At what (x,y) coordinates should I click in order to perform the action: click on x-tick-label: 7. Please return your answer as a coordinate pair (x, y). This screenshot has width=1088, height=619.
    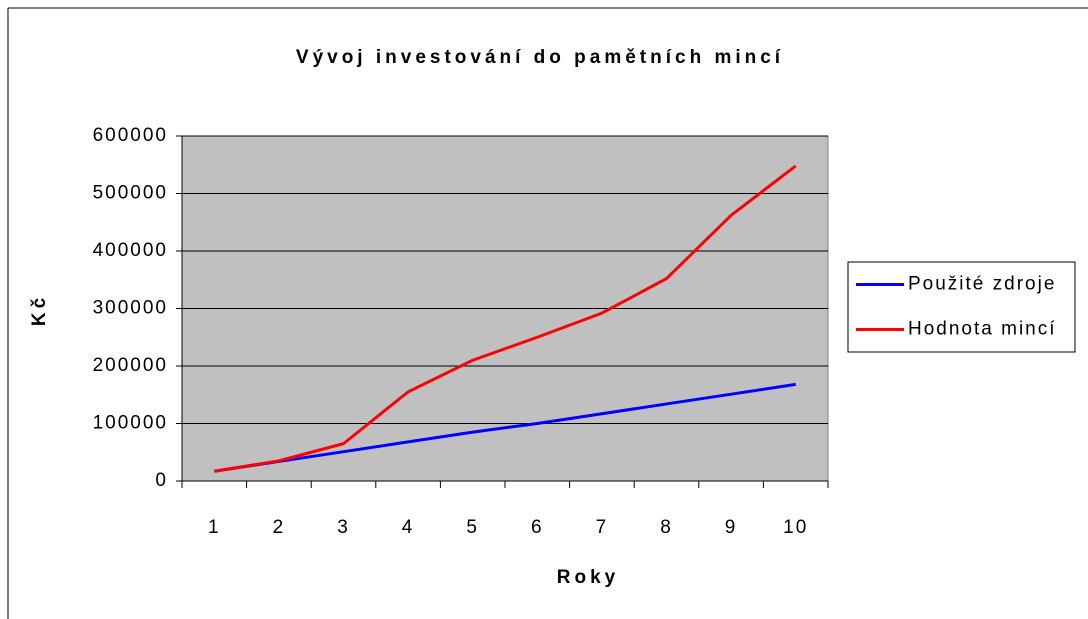
    Looking at the image, I should click on (602, 527).